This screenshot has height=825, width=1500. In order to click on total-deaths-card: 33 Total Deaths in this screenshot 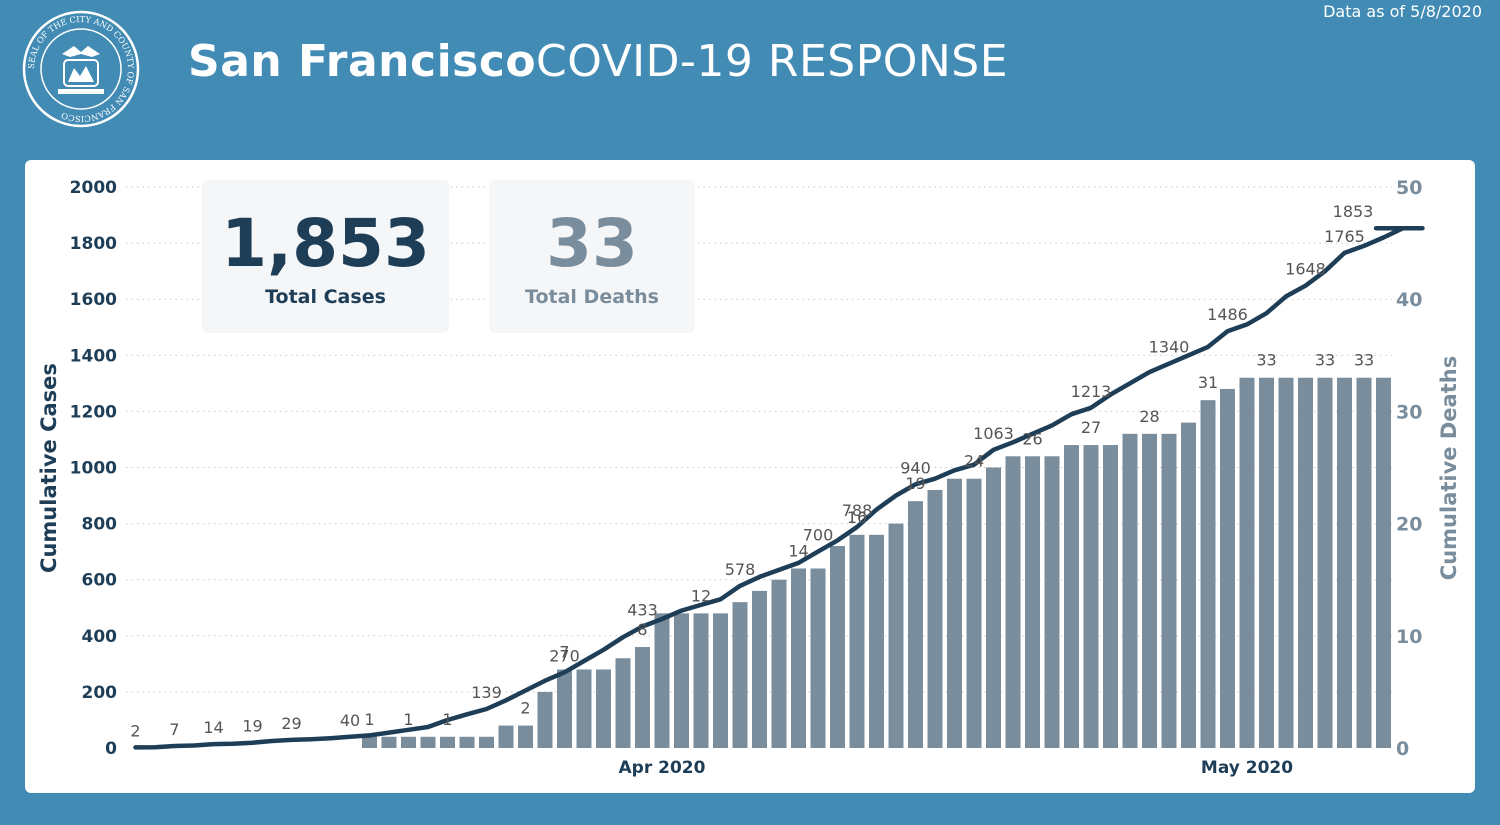, I will do `click(592, 256)`.